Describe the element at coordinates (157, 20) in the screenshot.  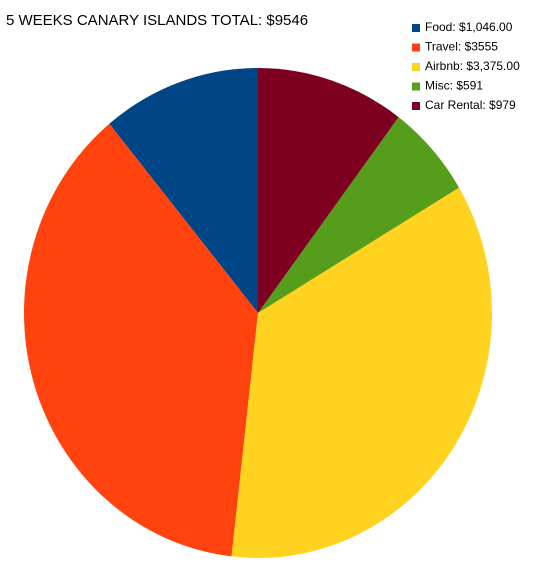
I see `chart-title: 5 WEEKS CANARY ISLANDS TOTAL: $9546` at that location.